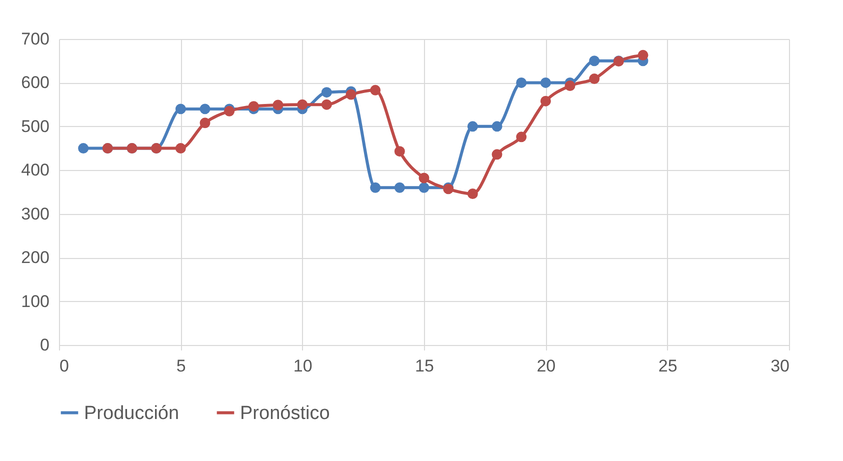 This screenshot has height=461, width=843. I want to click on x-tick-label: 5, so click(181, 366).